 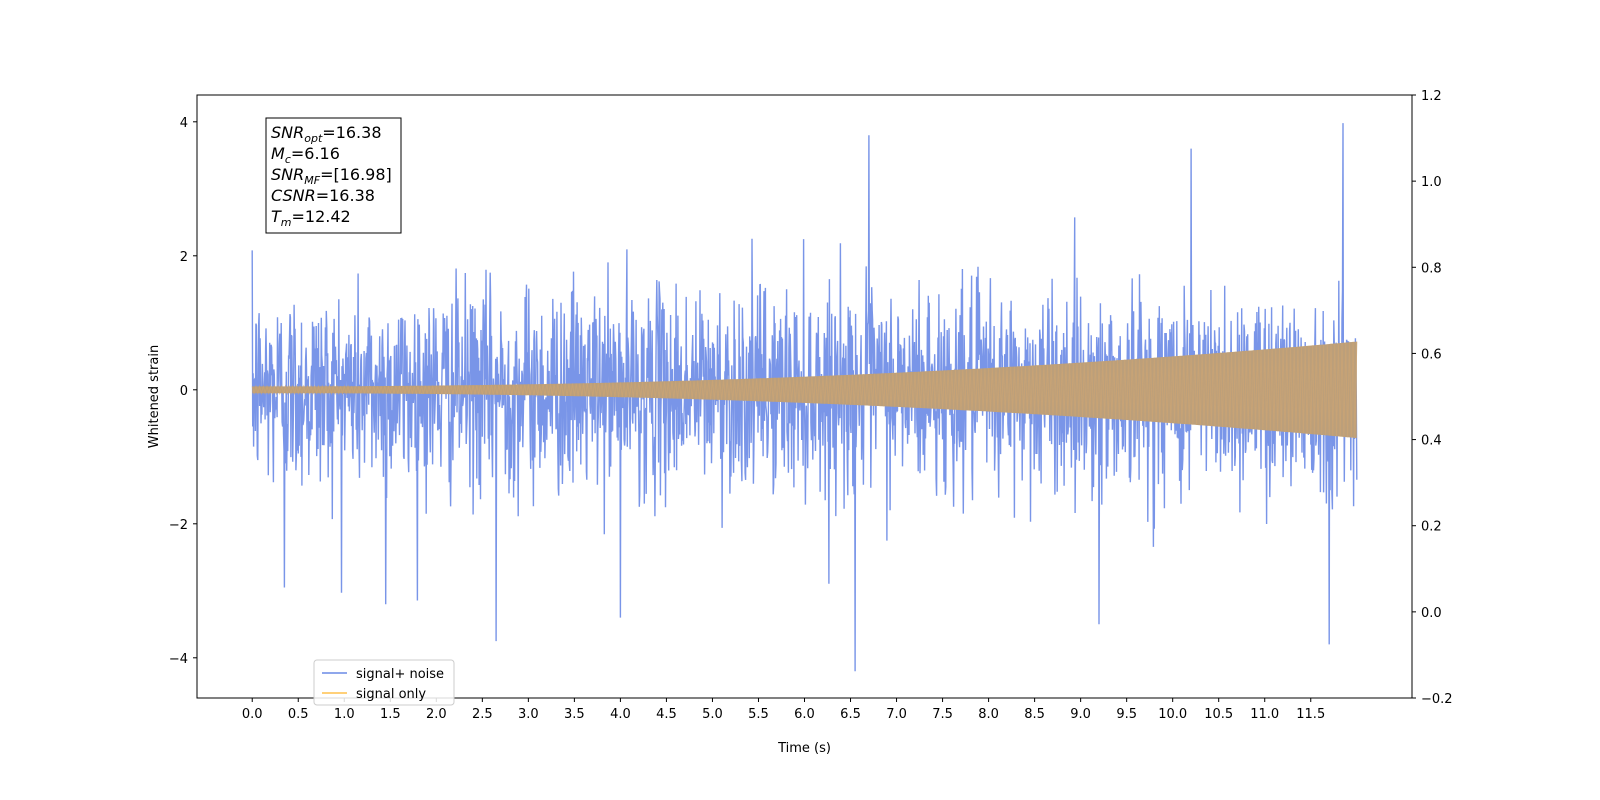 What do you see at coordinates (400, 674) in the screenshot?
I see `legend-label-signal-noise: signal+ noise` at bounding box center [400, 674].